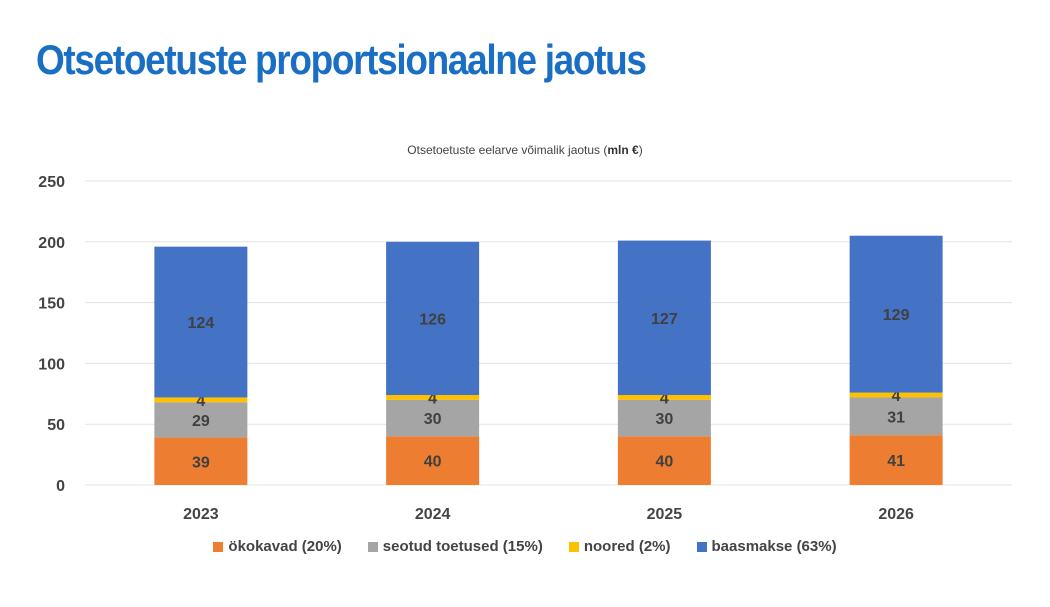 This screenshot has width=1050, height=607. I want to click on x-tick-label: 2026, so click(896, 514).